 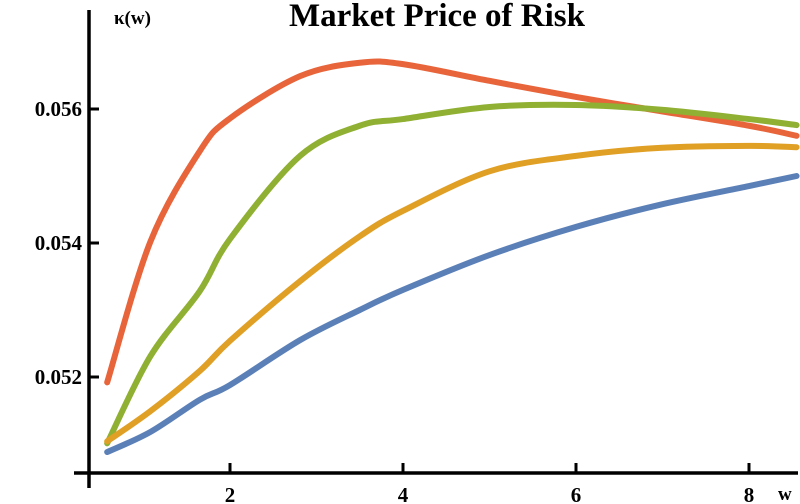 I want to click on x-tick-label: 2, so click(x=230, y=493).